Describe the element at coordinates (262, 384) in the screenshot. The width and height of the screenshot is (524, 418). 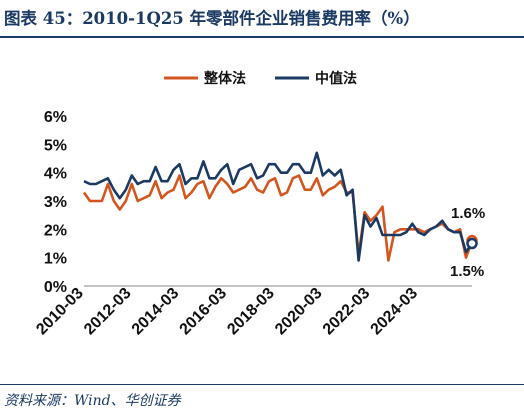
I see `footer-divider` at that location.